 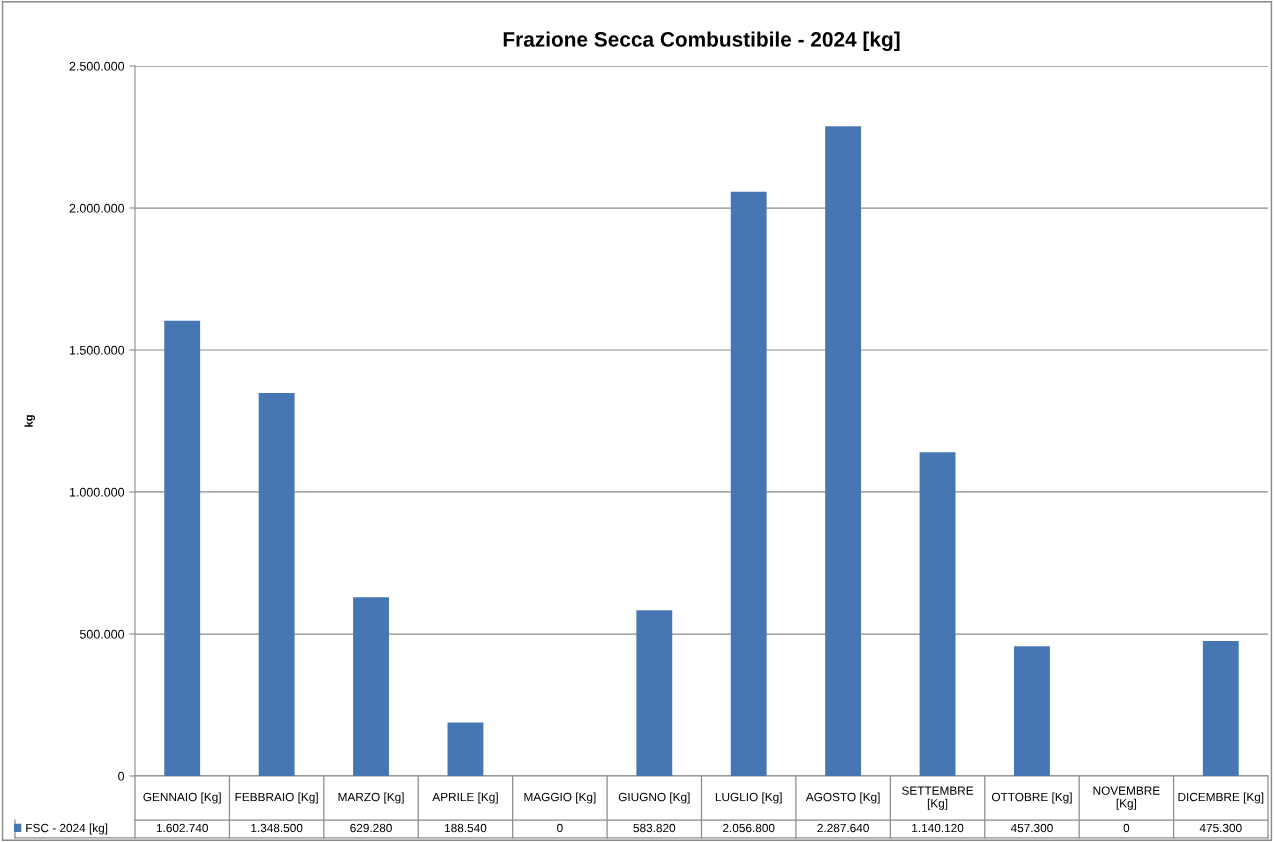 I want to click on data-label: 457.300, so click(x=1031, y=828).